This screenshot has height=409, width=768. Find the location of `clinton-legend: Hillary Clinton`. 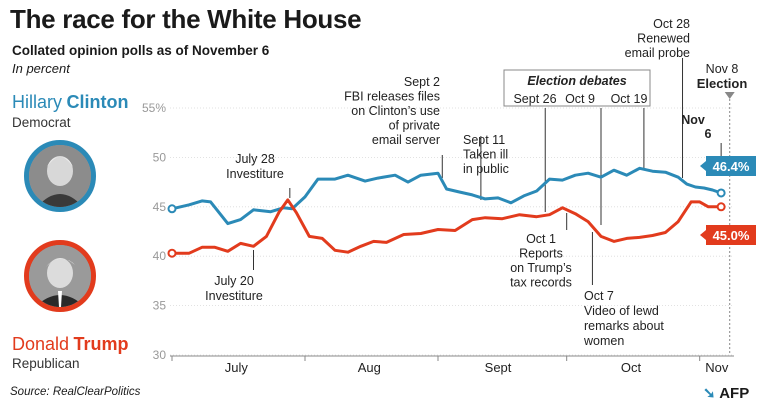

clinton-legend: Hillary Clinton is located at coordinates (70, 102).